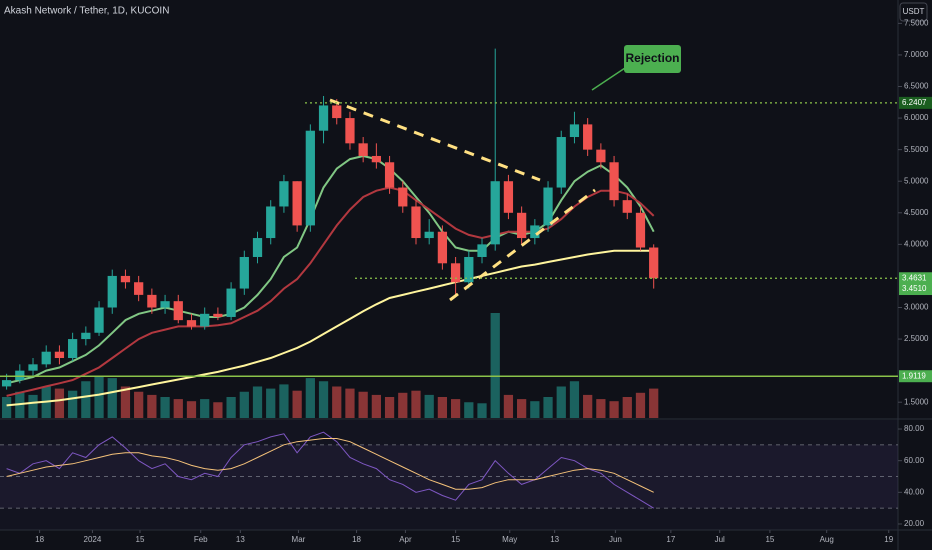  Describe the element at coordinates (720, 539) in the screenshot. I see `x-tick-label: Jul` at that location.